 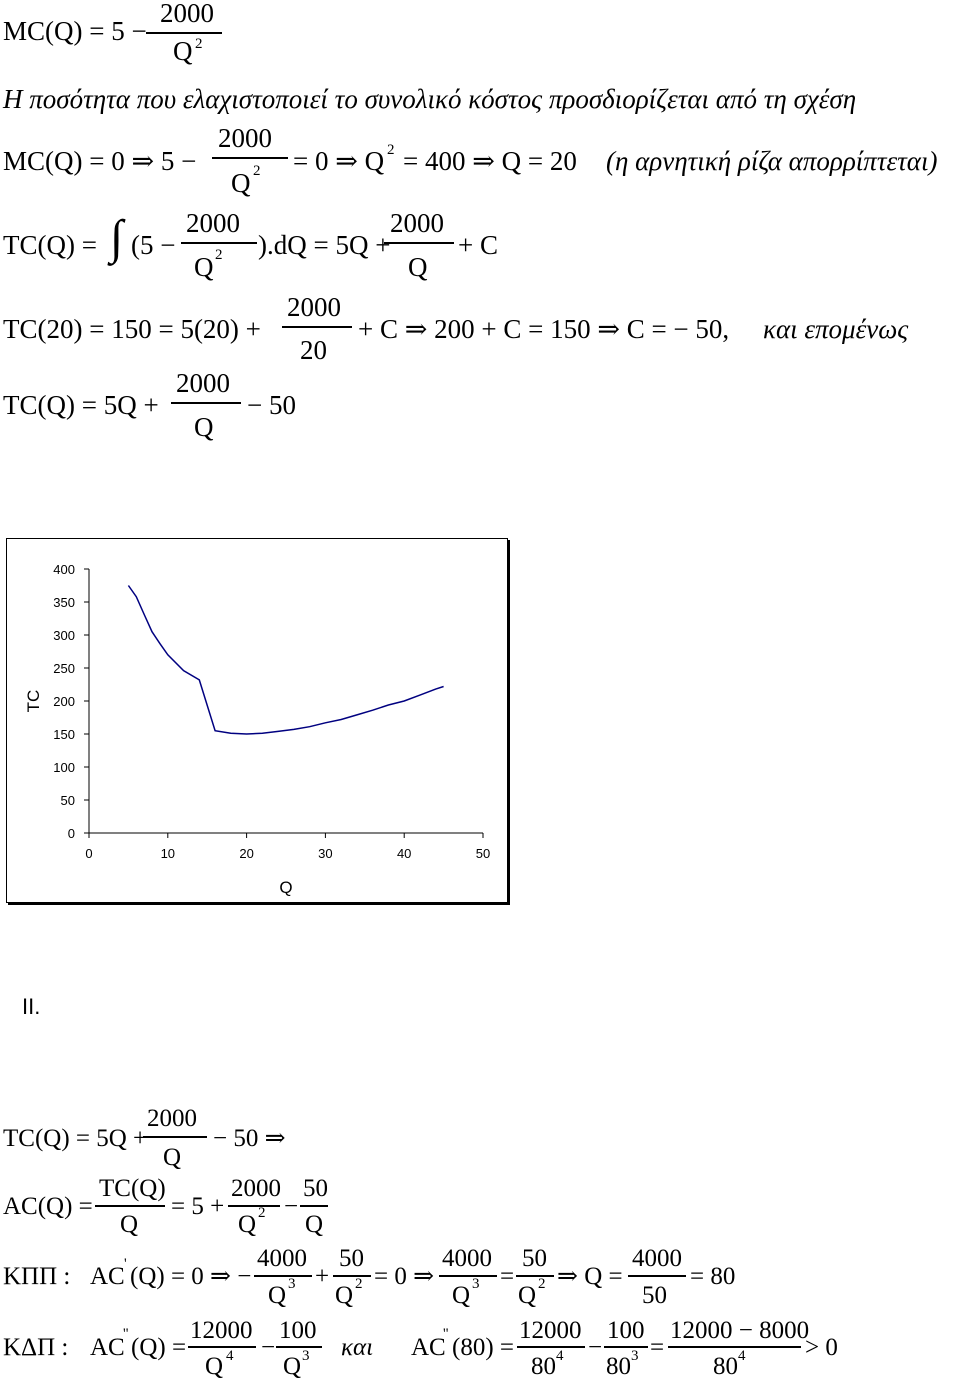 I want to click on eq9-d1-exp: 4, so click(x=230, y=1356).